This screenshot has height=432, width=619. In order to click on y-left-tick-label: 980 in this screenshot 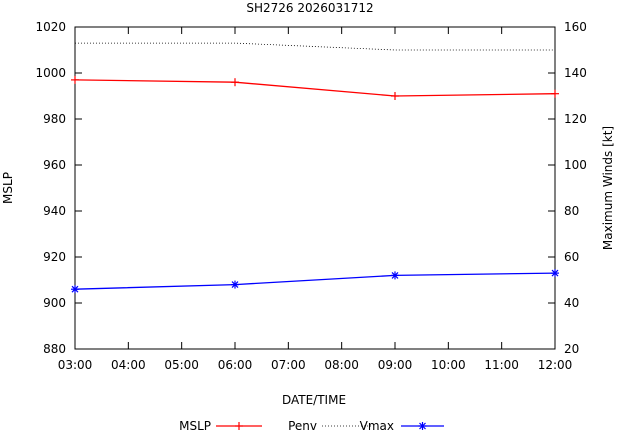, I will do `click(54, 119)`.